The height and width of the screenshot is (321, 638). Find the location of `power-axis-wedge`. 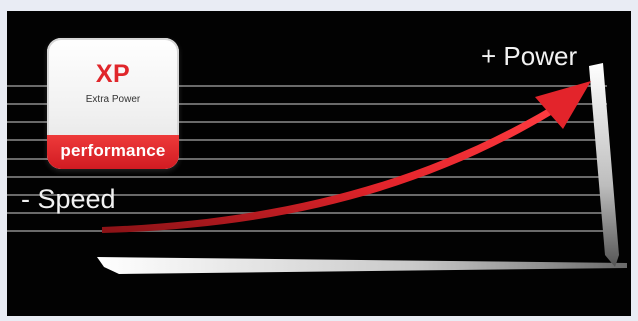

power-axis-wedge is located at coordinates (604, 165).